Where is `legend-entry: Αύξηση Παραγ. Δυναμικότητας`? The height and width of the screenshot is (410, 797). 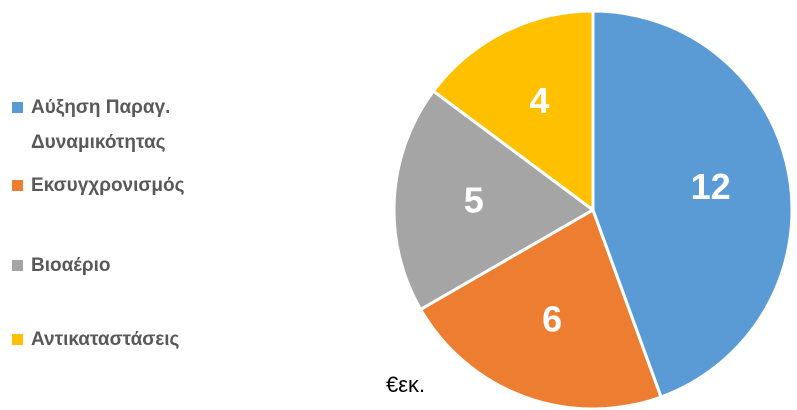
legend-entry: Αύξηση Παραγ. Δυναμικότητας is located at coordinates (116, 125).